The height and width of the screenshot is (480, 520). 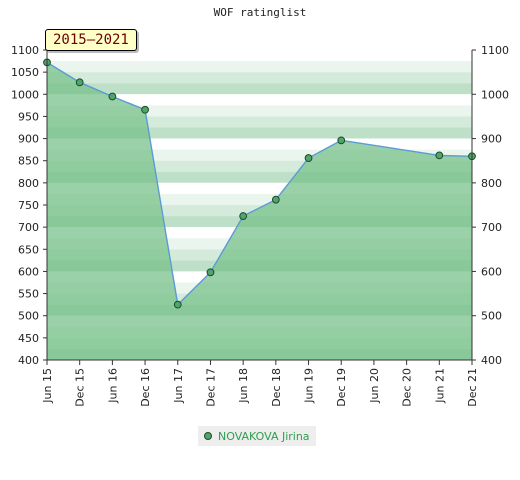 I want to click on y-right-tick-label: 500, so click(x=491, y=316).